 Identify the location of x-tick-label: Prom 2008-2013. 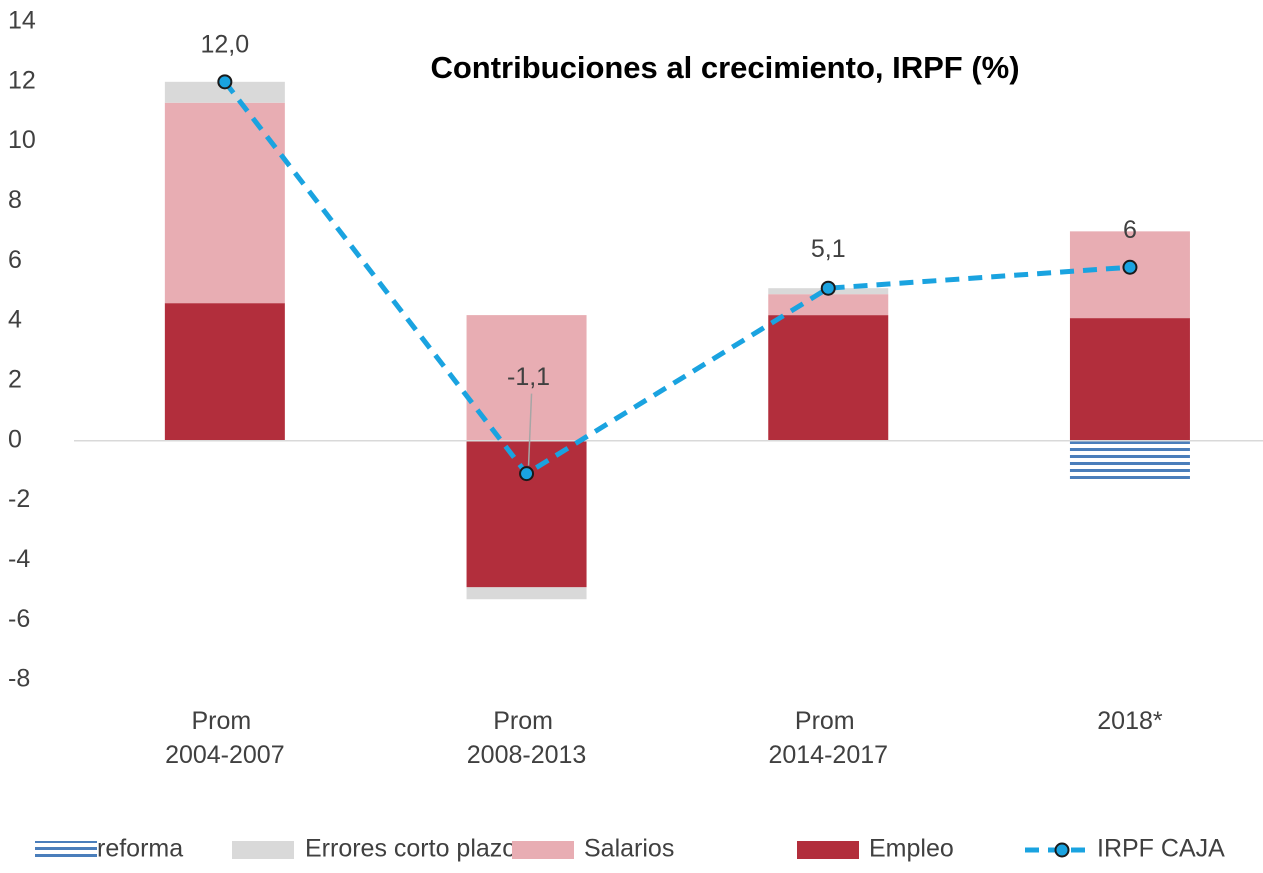
(527, 738).